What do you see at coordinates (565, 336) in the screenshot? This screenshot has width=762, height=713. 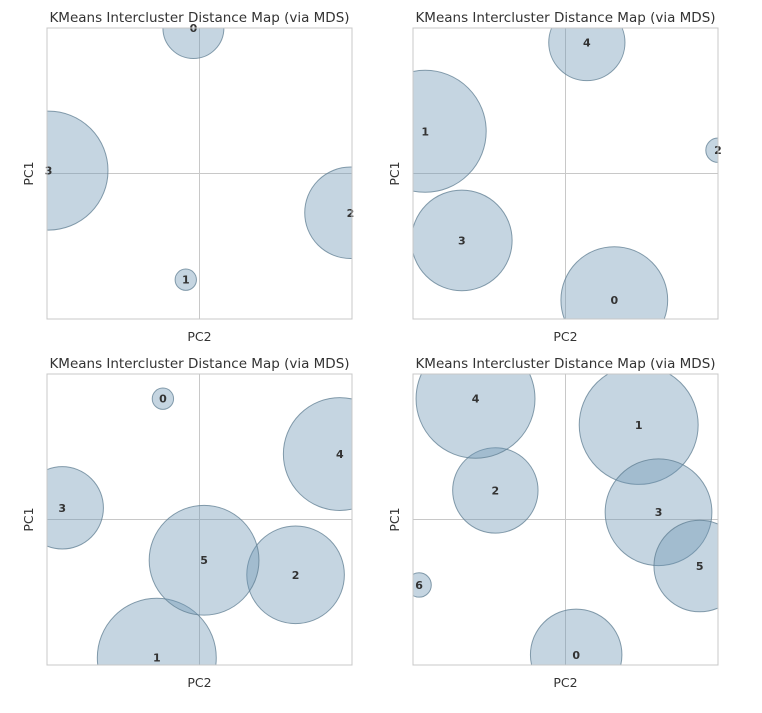 I see `x-axis-label-2: PC2` at bounding box center [565, 336].